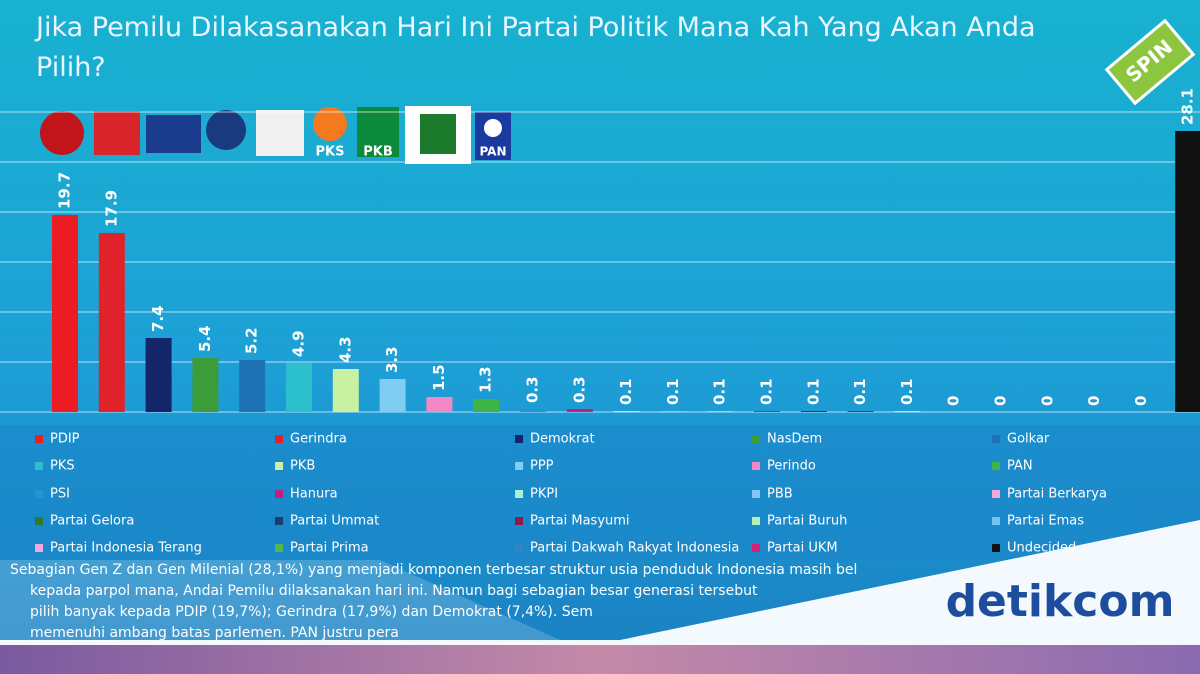 The height and width of the screenshot is (674, 1200). Describe the element at coordinates (65, 190) in the screenshot. I see `value-label: 19.7` at that location.